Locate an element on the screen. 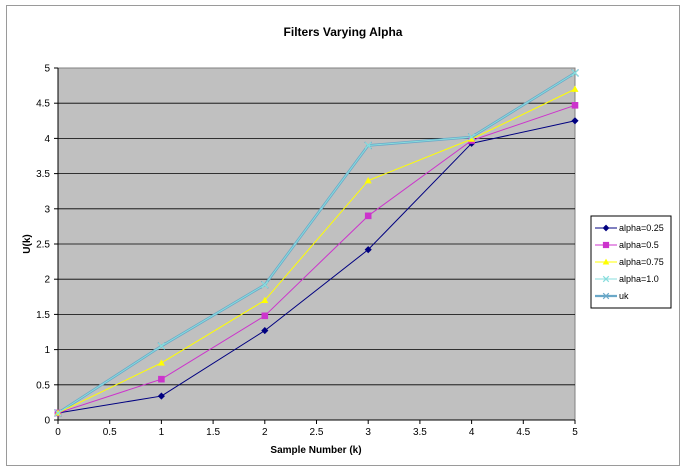 Image resolution: width=686 pixels, height=472 pixels. x-tick-label: 1.5 is located at coordinates (213, 432).